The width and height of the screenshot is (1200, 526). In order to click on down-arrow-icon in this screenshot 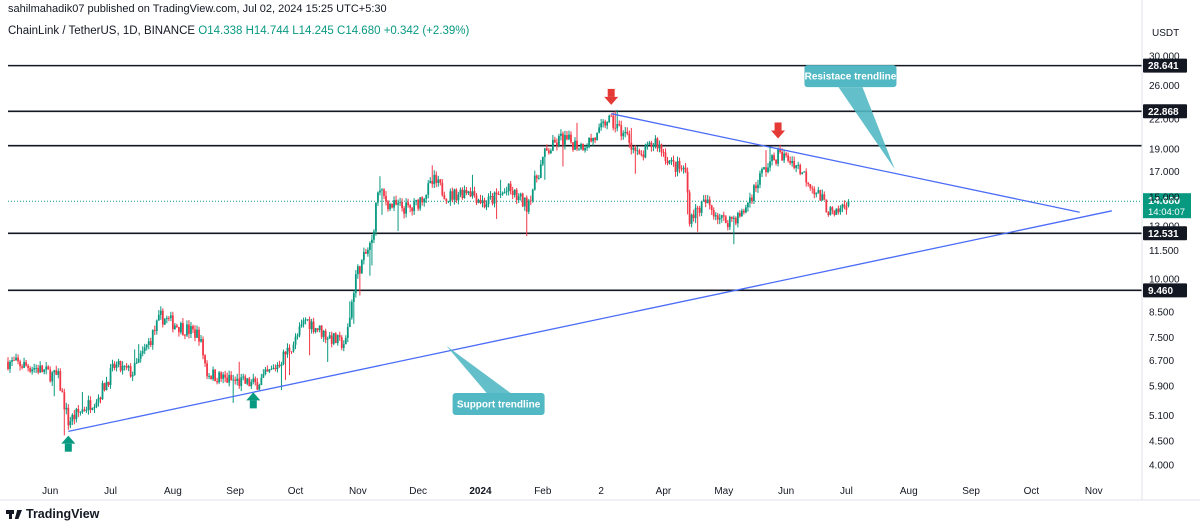, I will do `click(778, 130)`.